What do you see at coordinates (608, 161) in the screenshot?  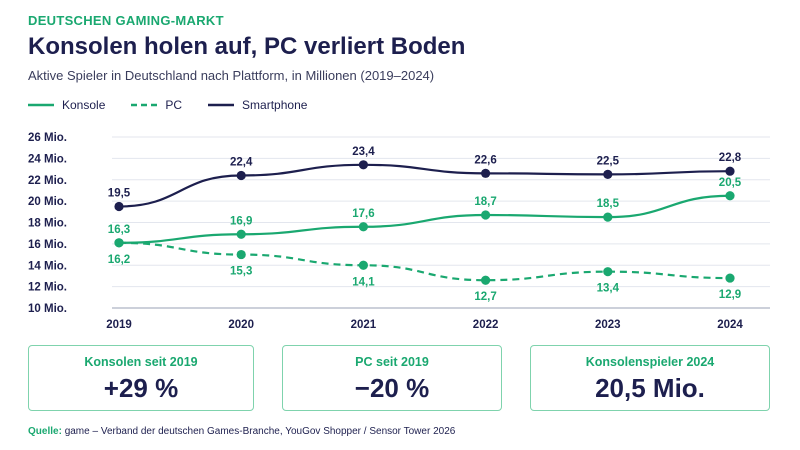 I see `data-label-smartphone: 22,5` at bounding box center [608, 161].